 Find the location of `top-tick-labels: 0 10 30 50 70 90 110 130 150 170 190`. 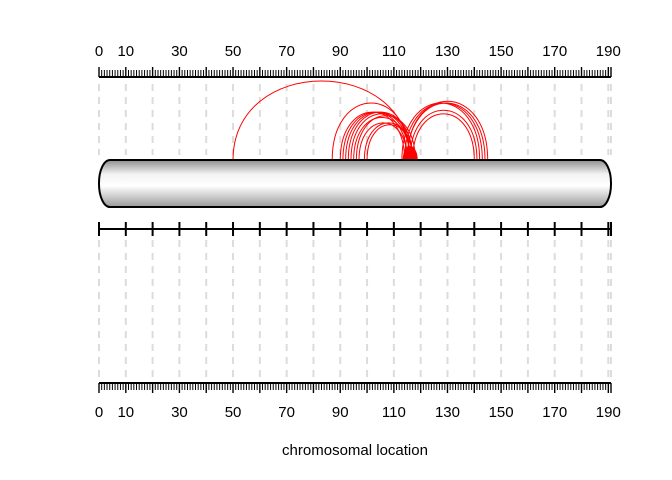

top-tick-labels: 0 10 30 50 70 90 110 130 150 170 190 is located at coordinates (358, 51).